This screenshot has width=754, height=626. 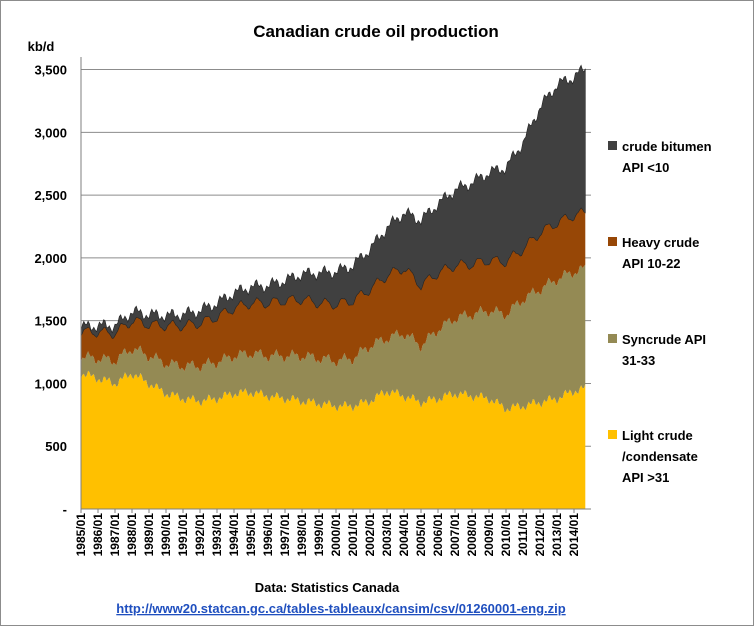 I want to click on y-axis-unit-label: kb/d, so click(x=41, y=46).